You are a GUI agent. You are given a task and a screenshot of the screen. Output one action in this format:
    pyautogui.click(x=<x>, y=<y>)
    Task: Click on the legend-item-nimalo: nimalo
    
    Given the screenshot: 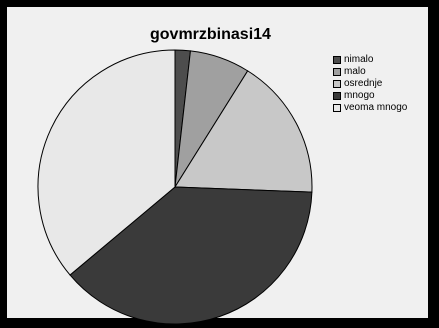 What is the action you would take?
    pyautogui.click(x=370, y=60)
    